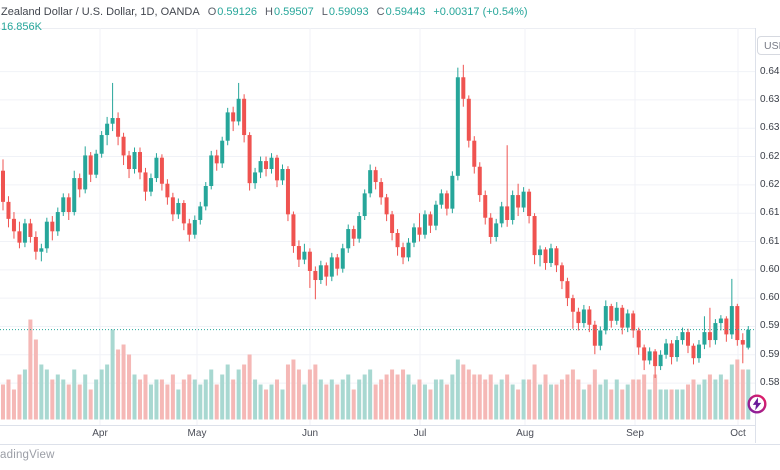 This screenshot has width=780, height=470. Describe the element at coordinates (770, 354) in the screenshot. I see `price-axis-label: 0.59` at that location.